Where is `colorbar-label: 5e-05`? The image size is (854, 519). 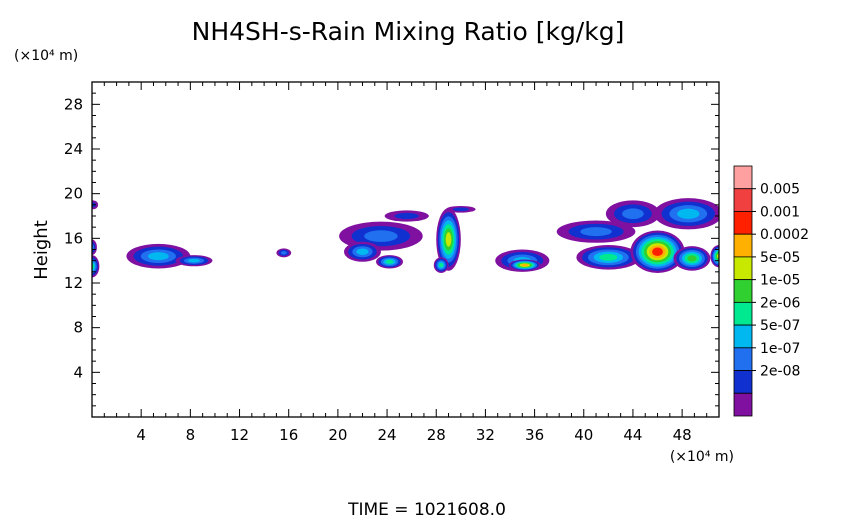 colorbar-label: 5e-05 is located at coordinates (780, 258).